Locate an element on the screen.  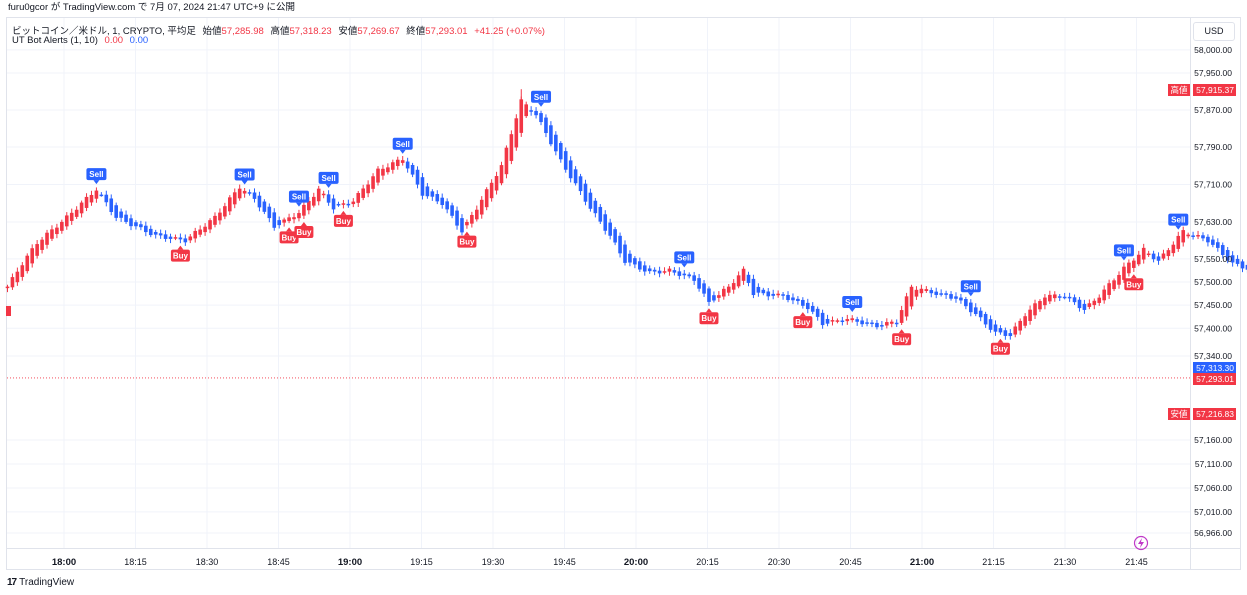
y-tick-label: 57,400.00 is located at coordinates (1213, 328).